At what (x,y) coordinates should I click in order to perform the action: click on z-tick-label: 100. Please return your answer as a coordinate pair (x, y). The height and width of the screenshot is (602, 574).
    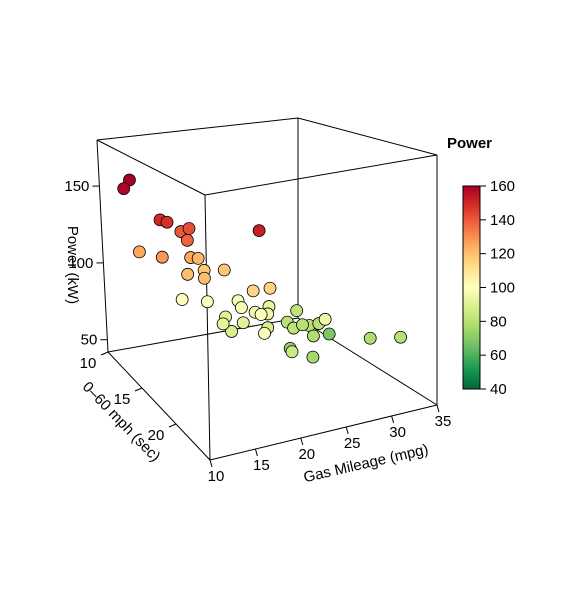
    Looking at the image, I should click on (80, 263).